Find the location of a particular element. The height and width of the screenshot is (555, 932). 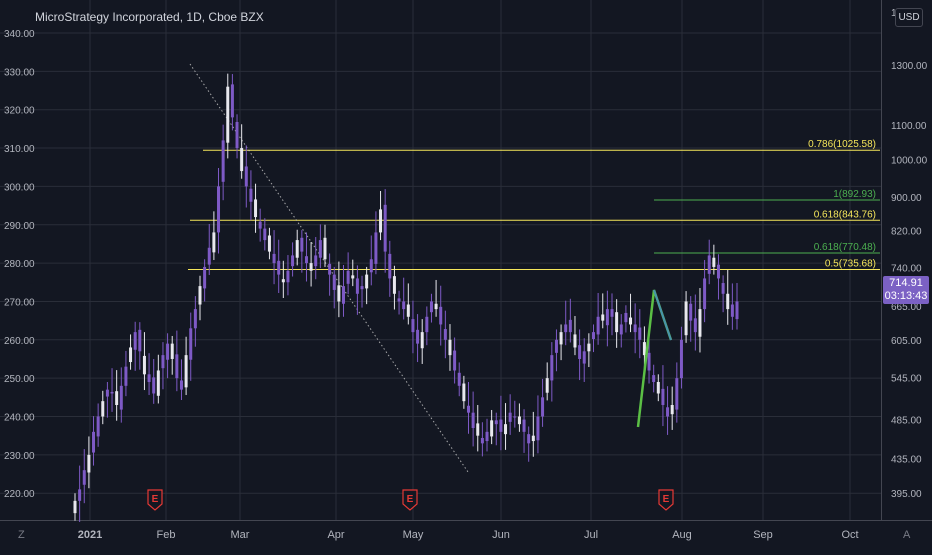

right-tick-label: 665.00 is located at coordinates (906, 307).